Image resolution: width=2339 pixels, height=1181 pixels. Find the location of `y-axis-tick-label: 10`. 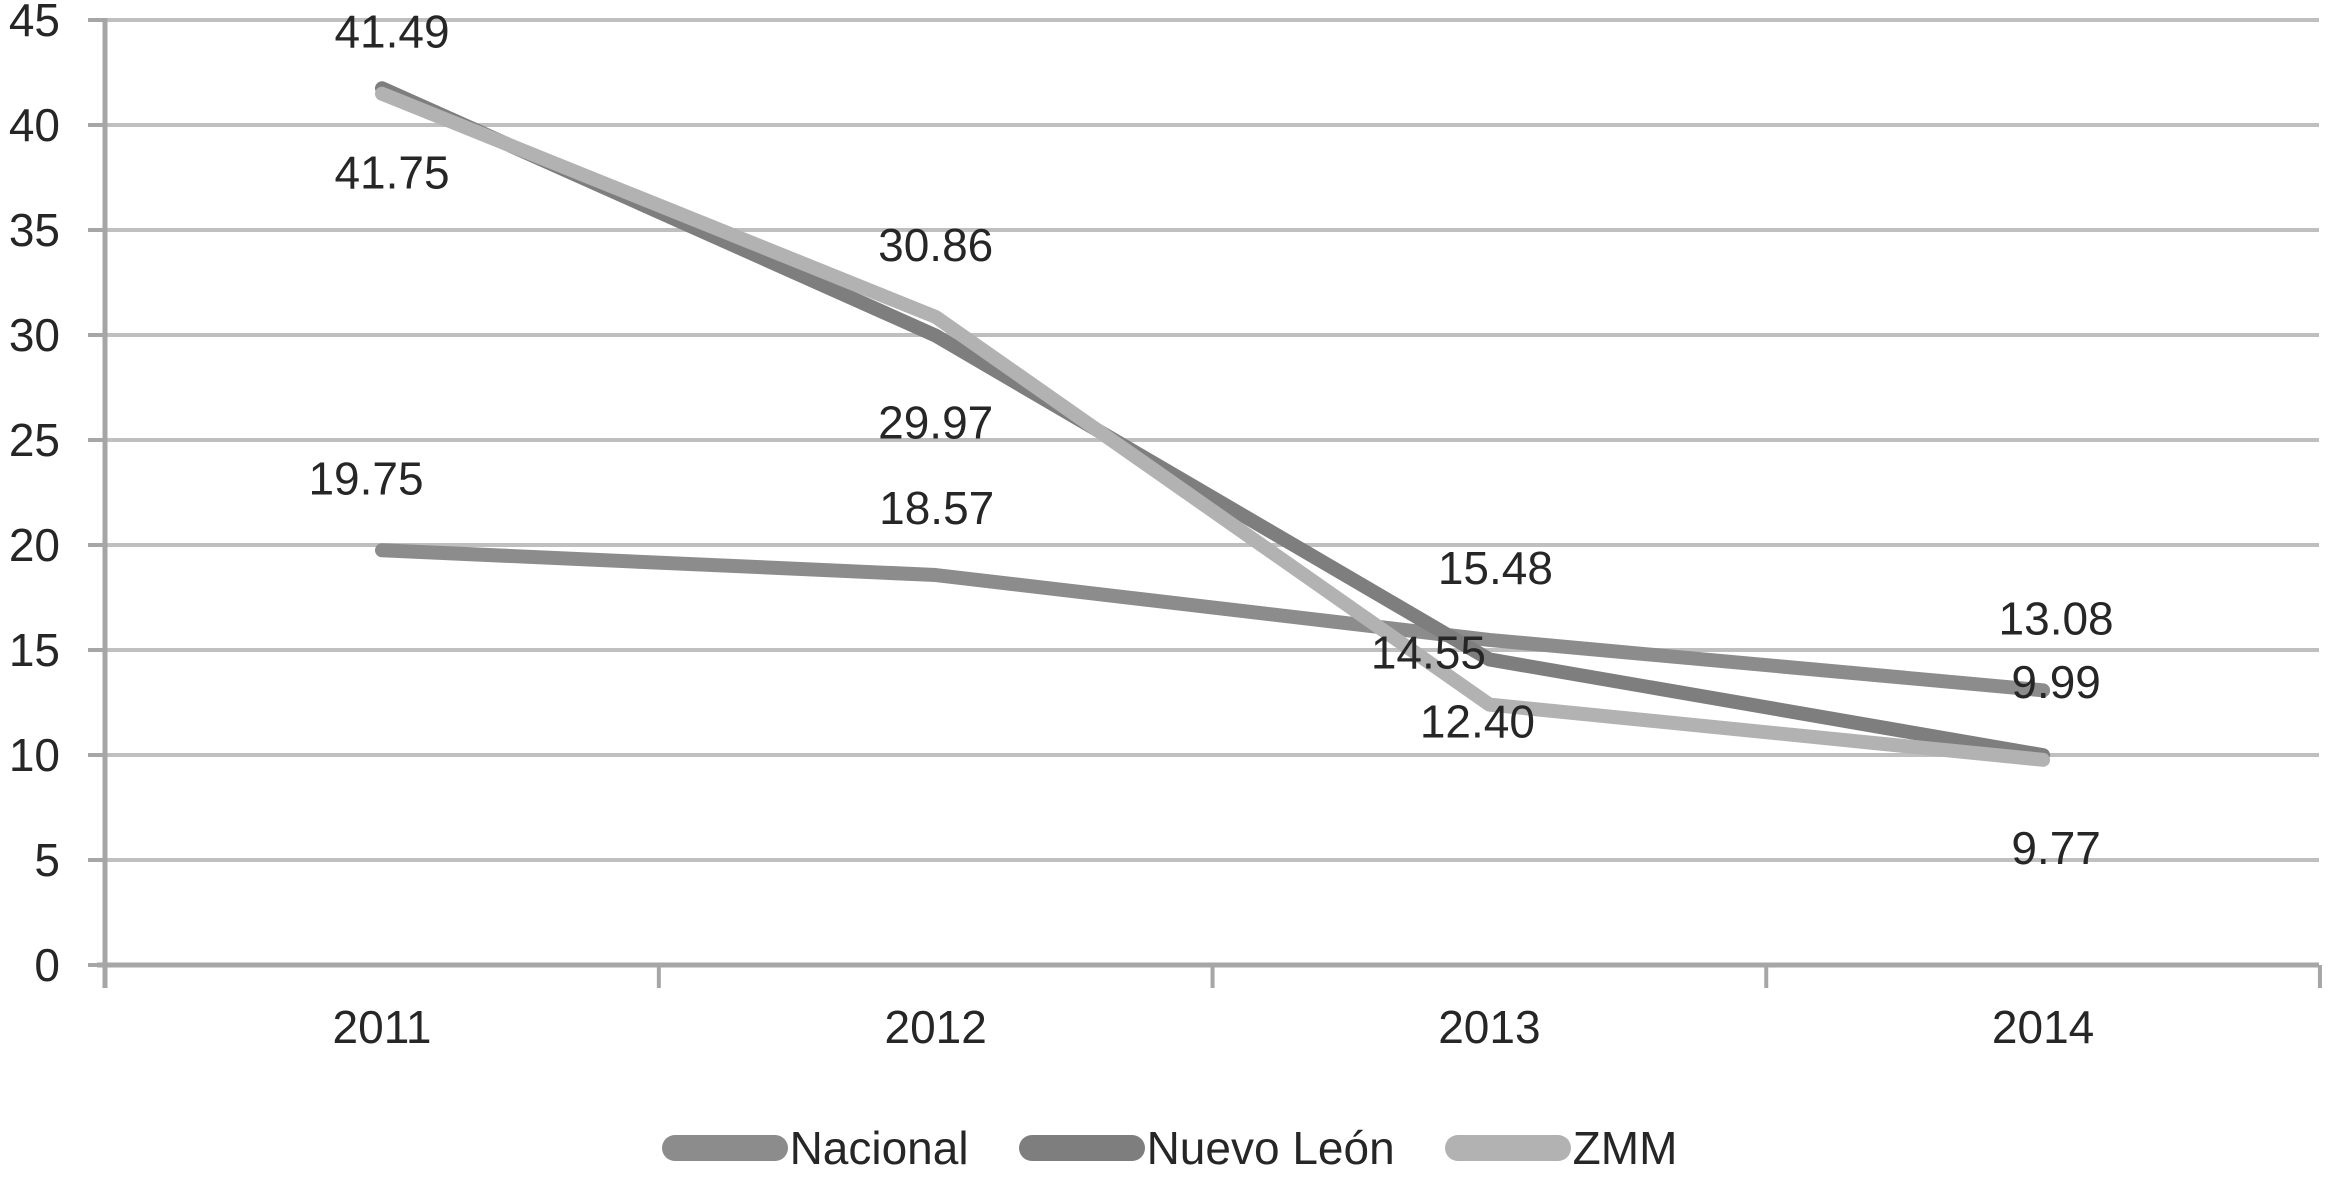

y-axis-tick-label: 10 is located at coordinates (34, 755).